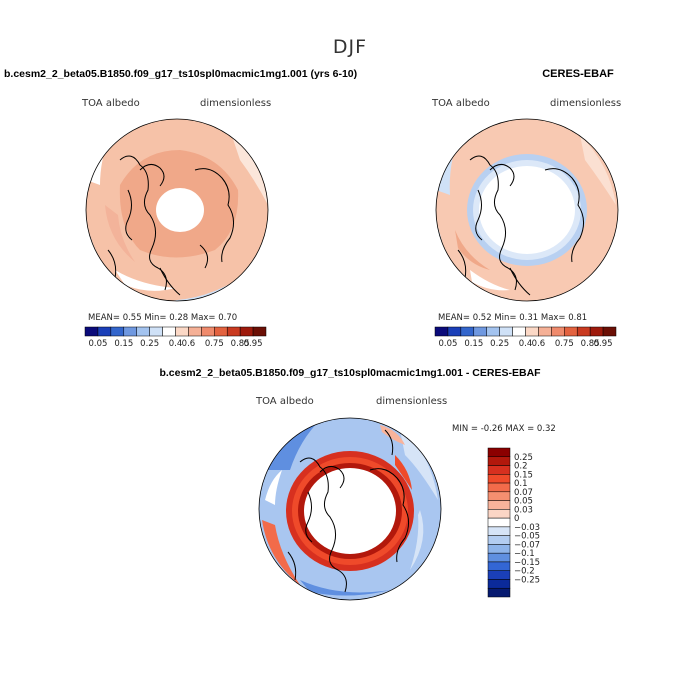  Describe the element at coordinates (521, 467) in the screenshot. I see `colorbar-tick-label: 0.2` at that location.